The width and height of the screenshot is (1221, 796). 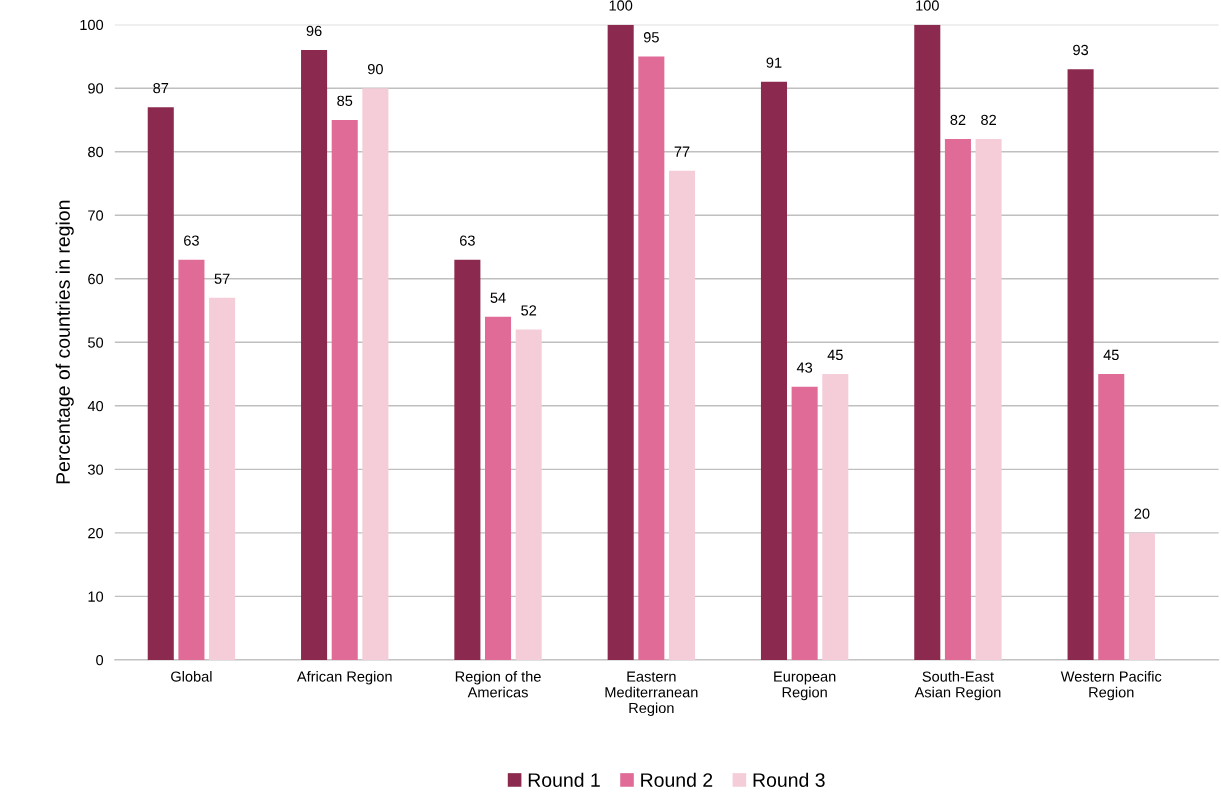 I want to click on data-label: 96, so click(x=314, y=31).